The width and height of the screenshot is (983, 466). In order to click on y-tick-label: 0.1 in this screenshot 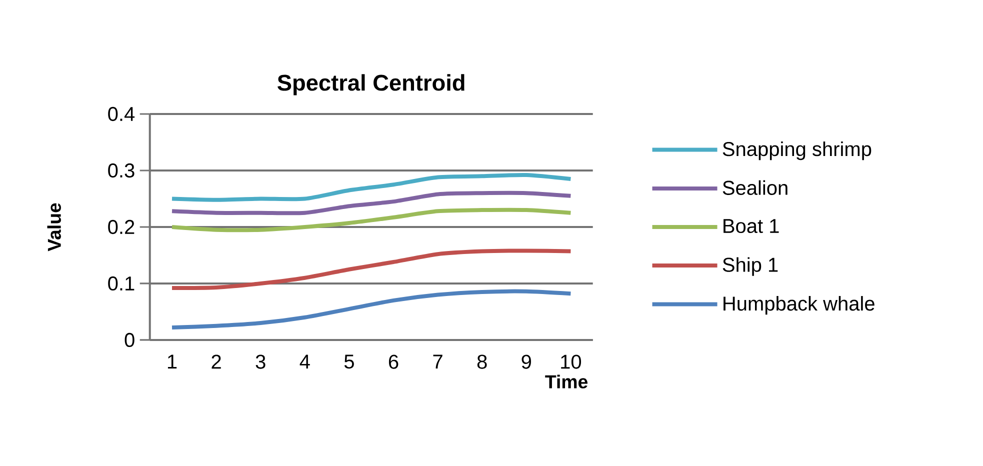, I will do `click(121, 283)`.